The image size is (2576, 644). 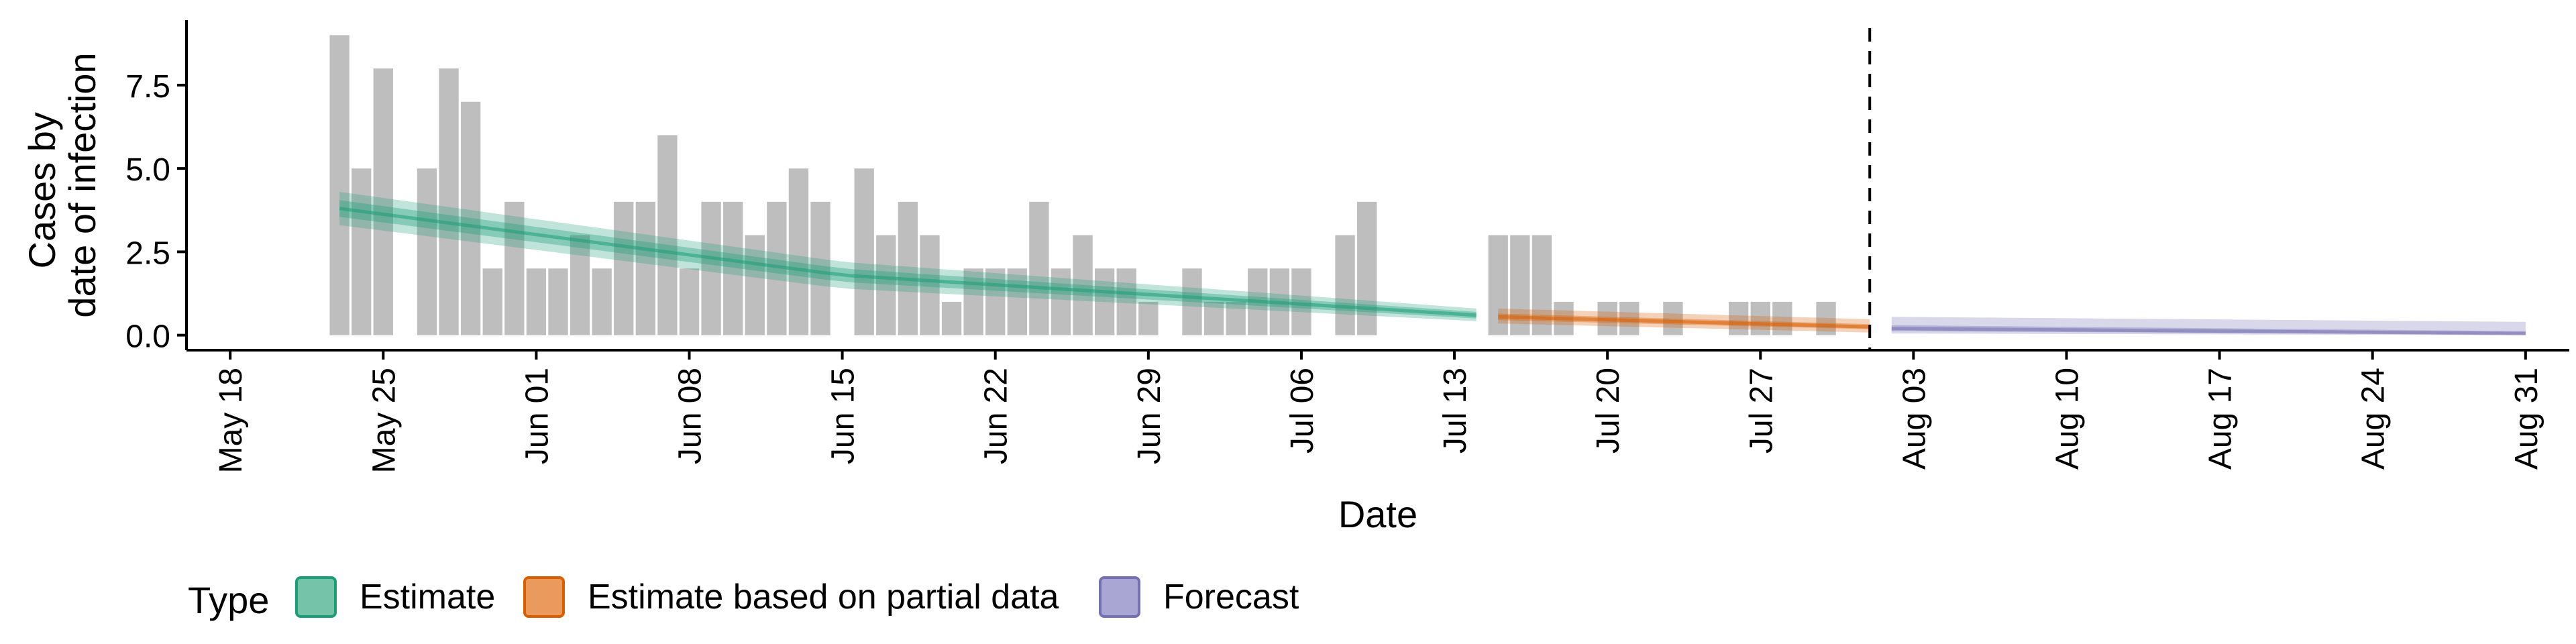 What do you see at coordinates (384, 420) in the screenshot?
I see `x-tick-label: May 25` at bounding box center [384, 420].